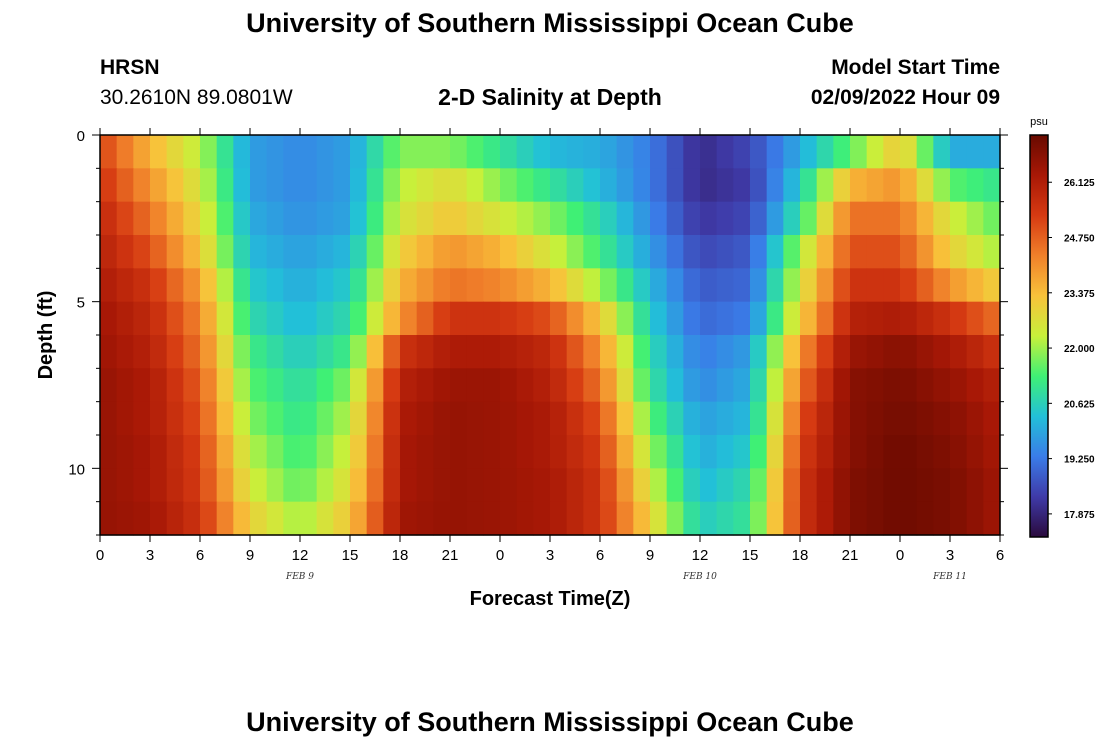 This screenshot has height=750, width=1100. I want to click on x-tick-label: 6, so click(200, 555).